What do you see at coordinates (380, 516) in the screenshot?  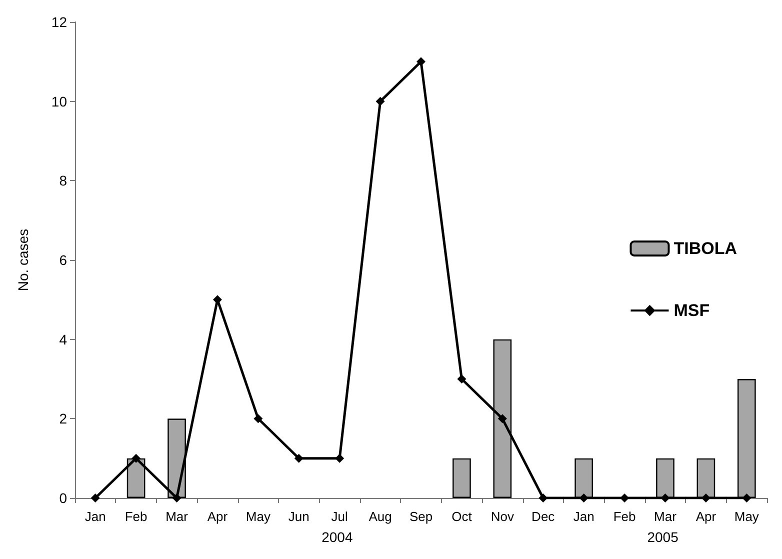 I see `x-tick-label: Aug` at bounding box center [380, 516].